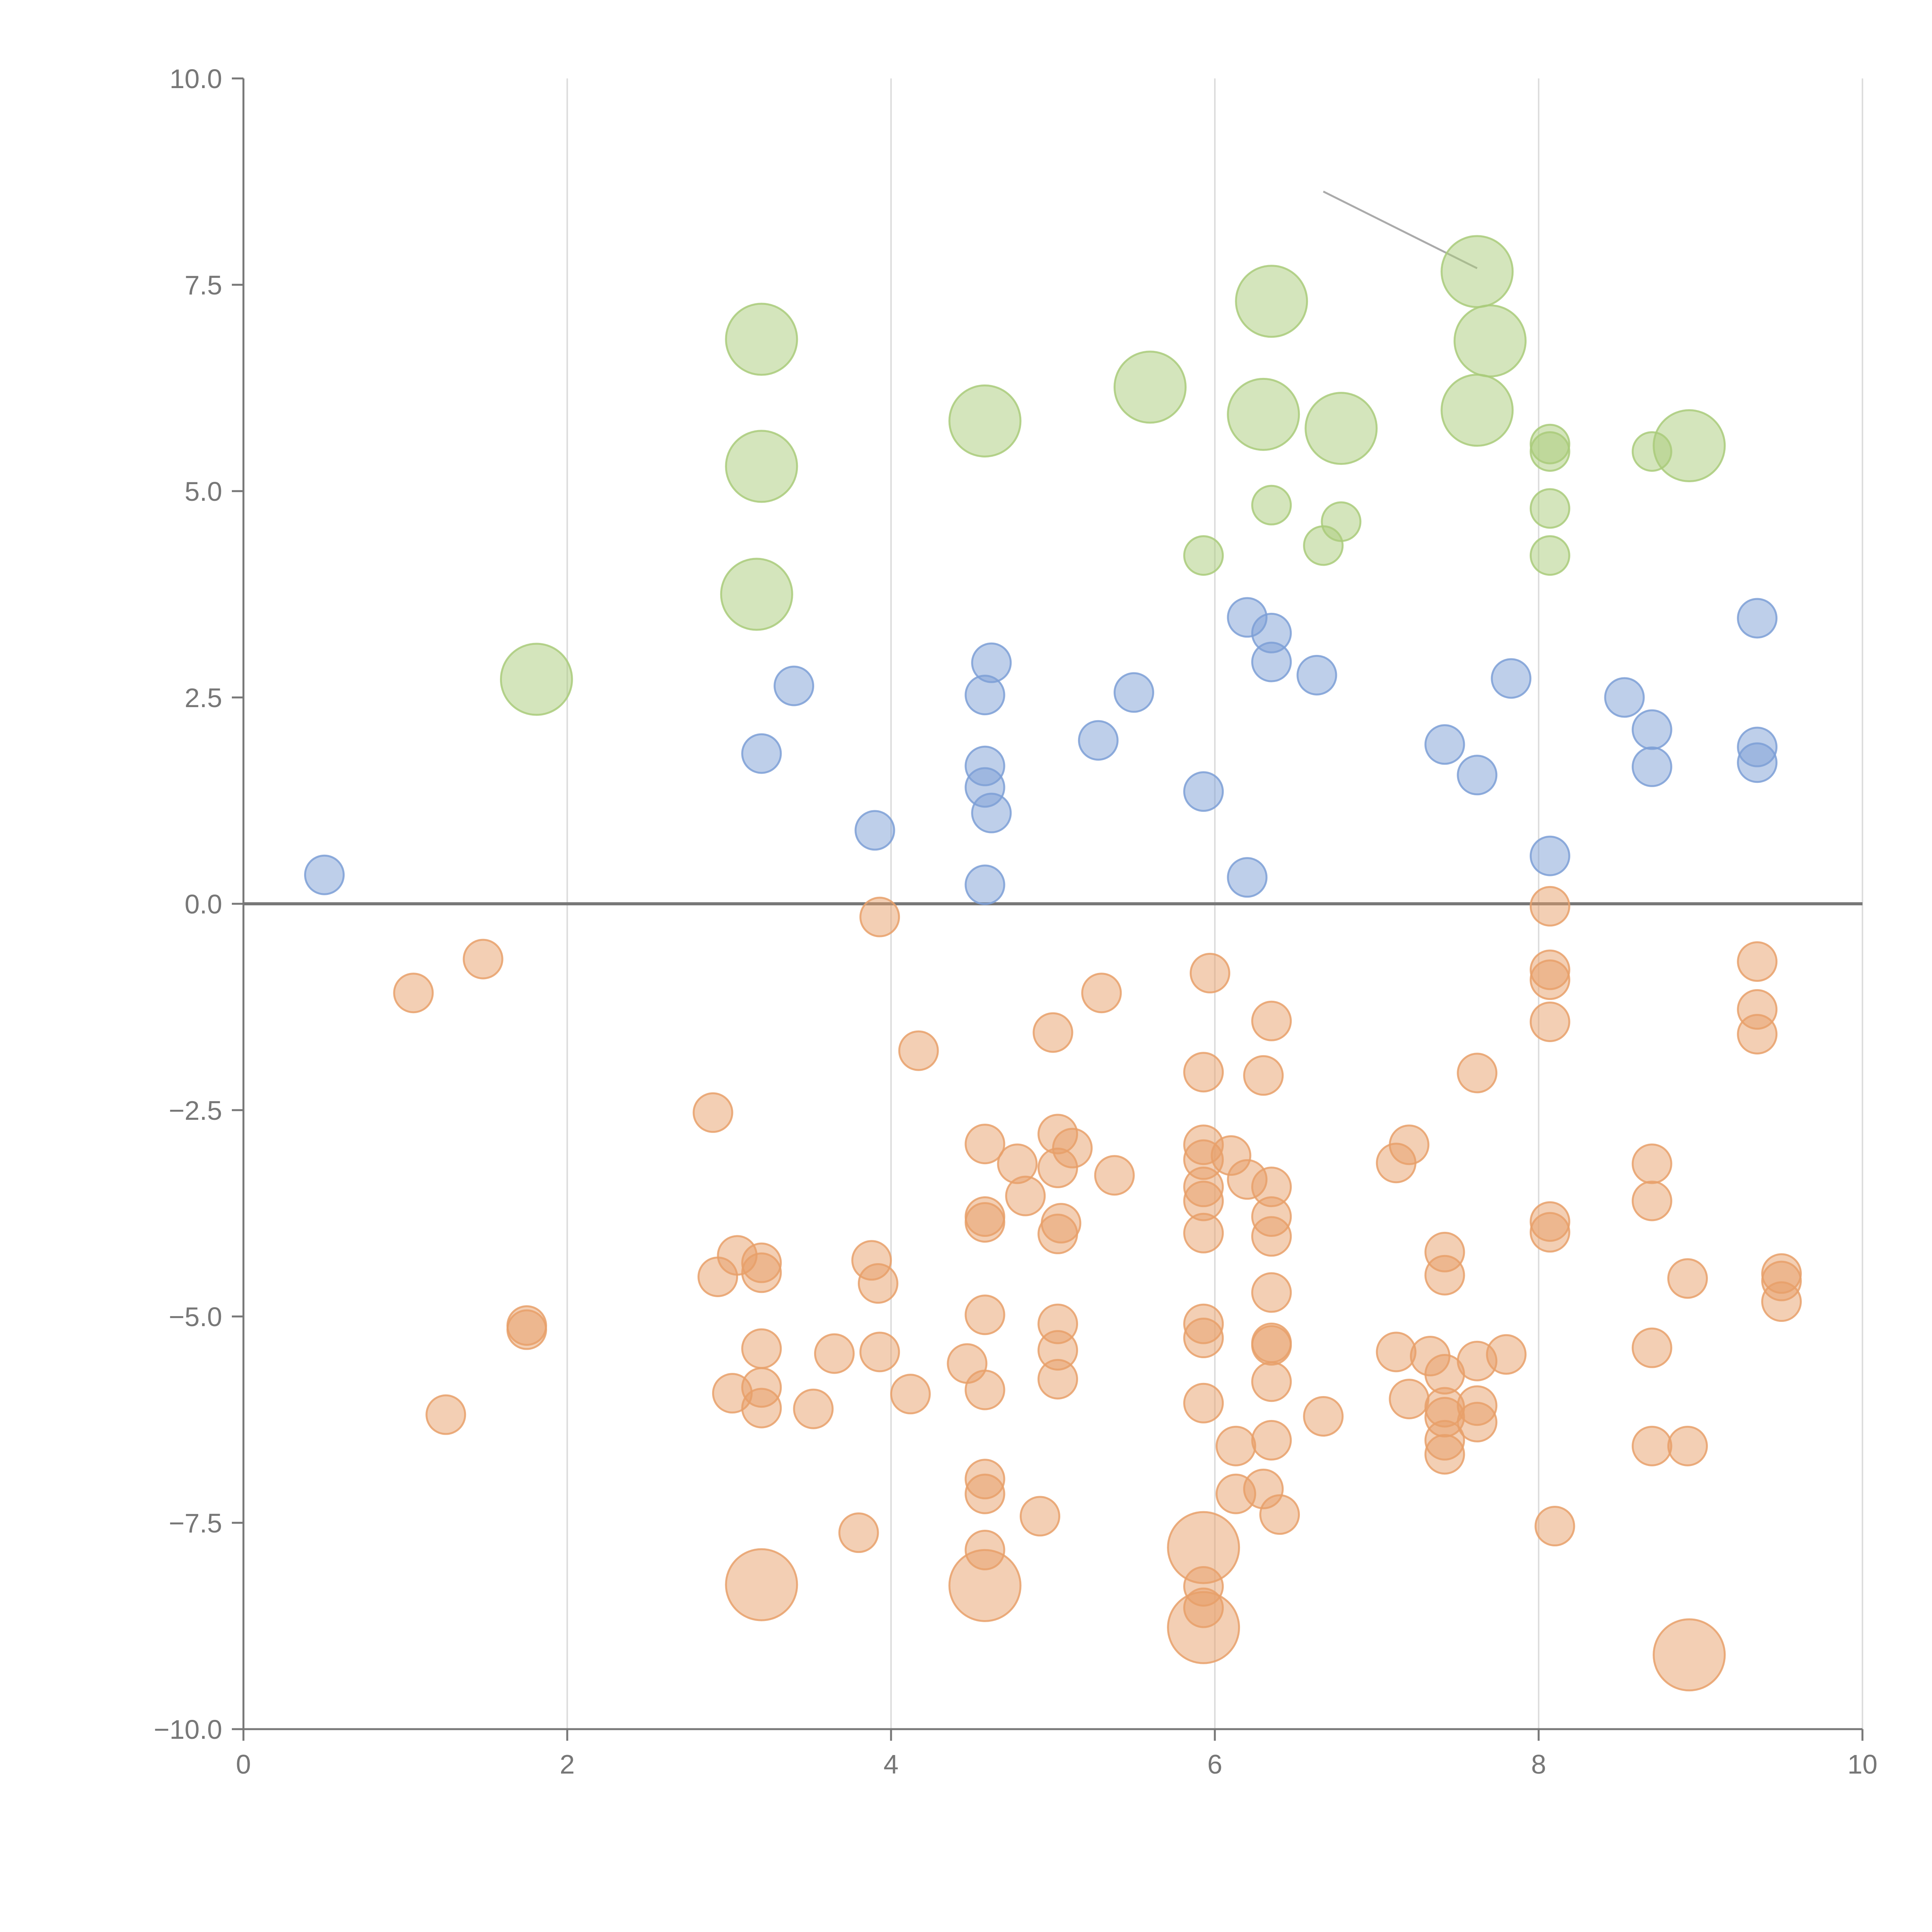  What do you see at coordinates (1863, 1764) in the screenshot?
I see `x-tick-label: 10` at bounding box center [1863, 1764].